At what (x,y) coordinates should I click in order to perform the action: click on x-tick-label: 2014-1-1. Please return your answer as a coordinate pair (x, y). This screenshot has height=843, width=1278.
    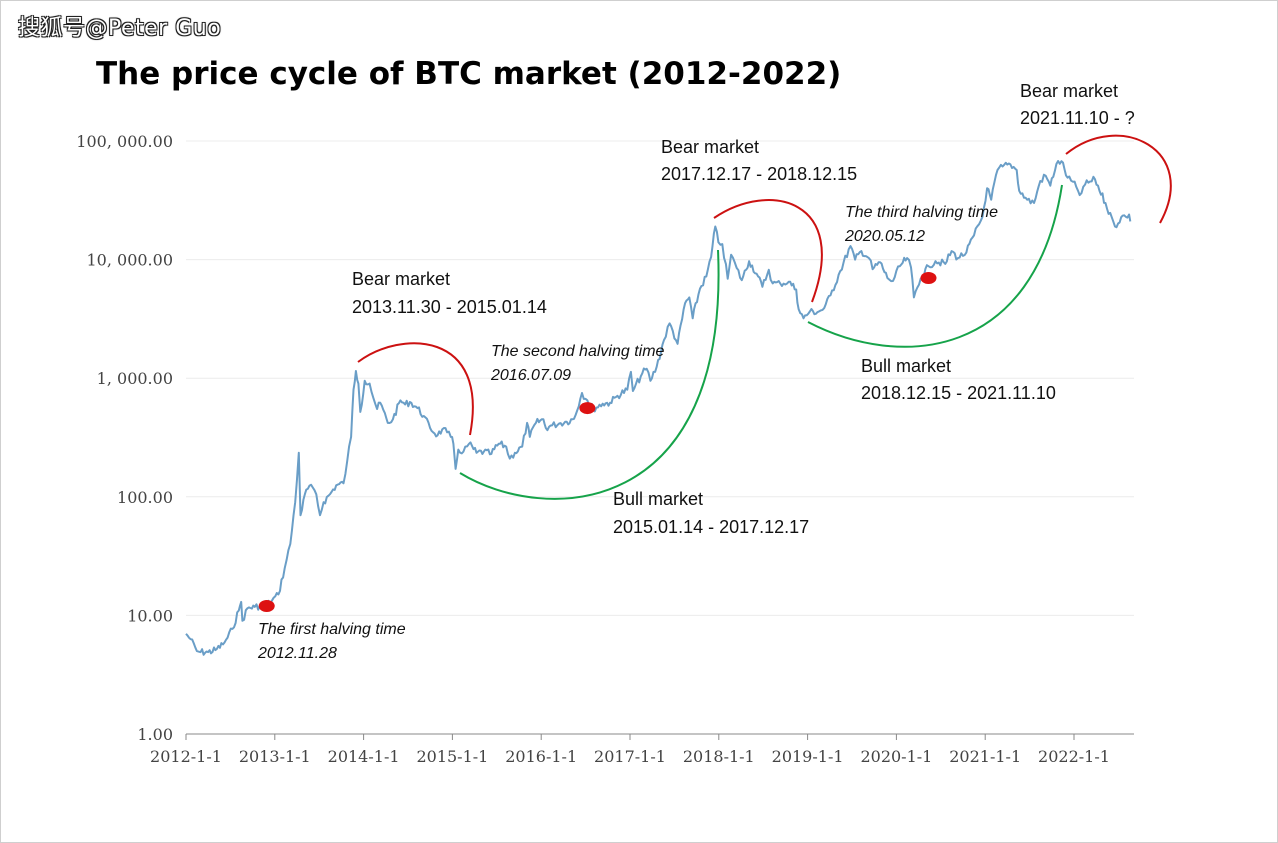
    Looking at the image, I should click on (364, 756).